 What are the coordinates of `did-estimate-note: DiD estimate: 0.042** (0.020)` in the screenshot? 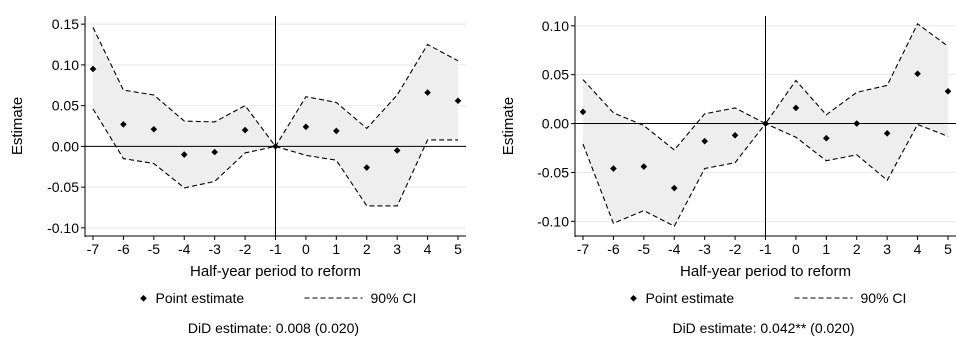 It's located at (763, 328).